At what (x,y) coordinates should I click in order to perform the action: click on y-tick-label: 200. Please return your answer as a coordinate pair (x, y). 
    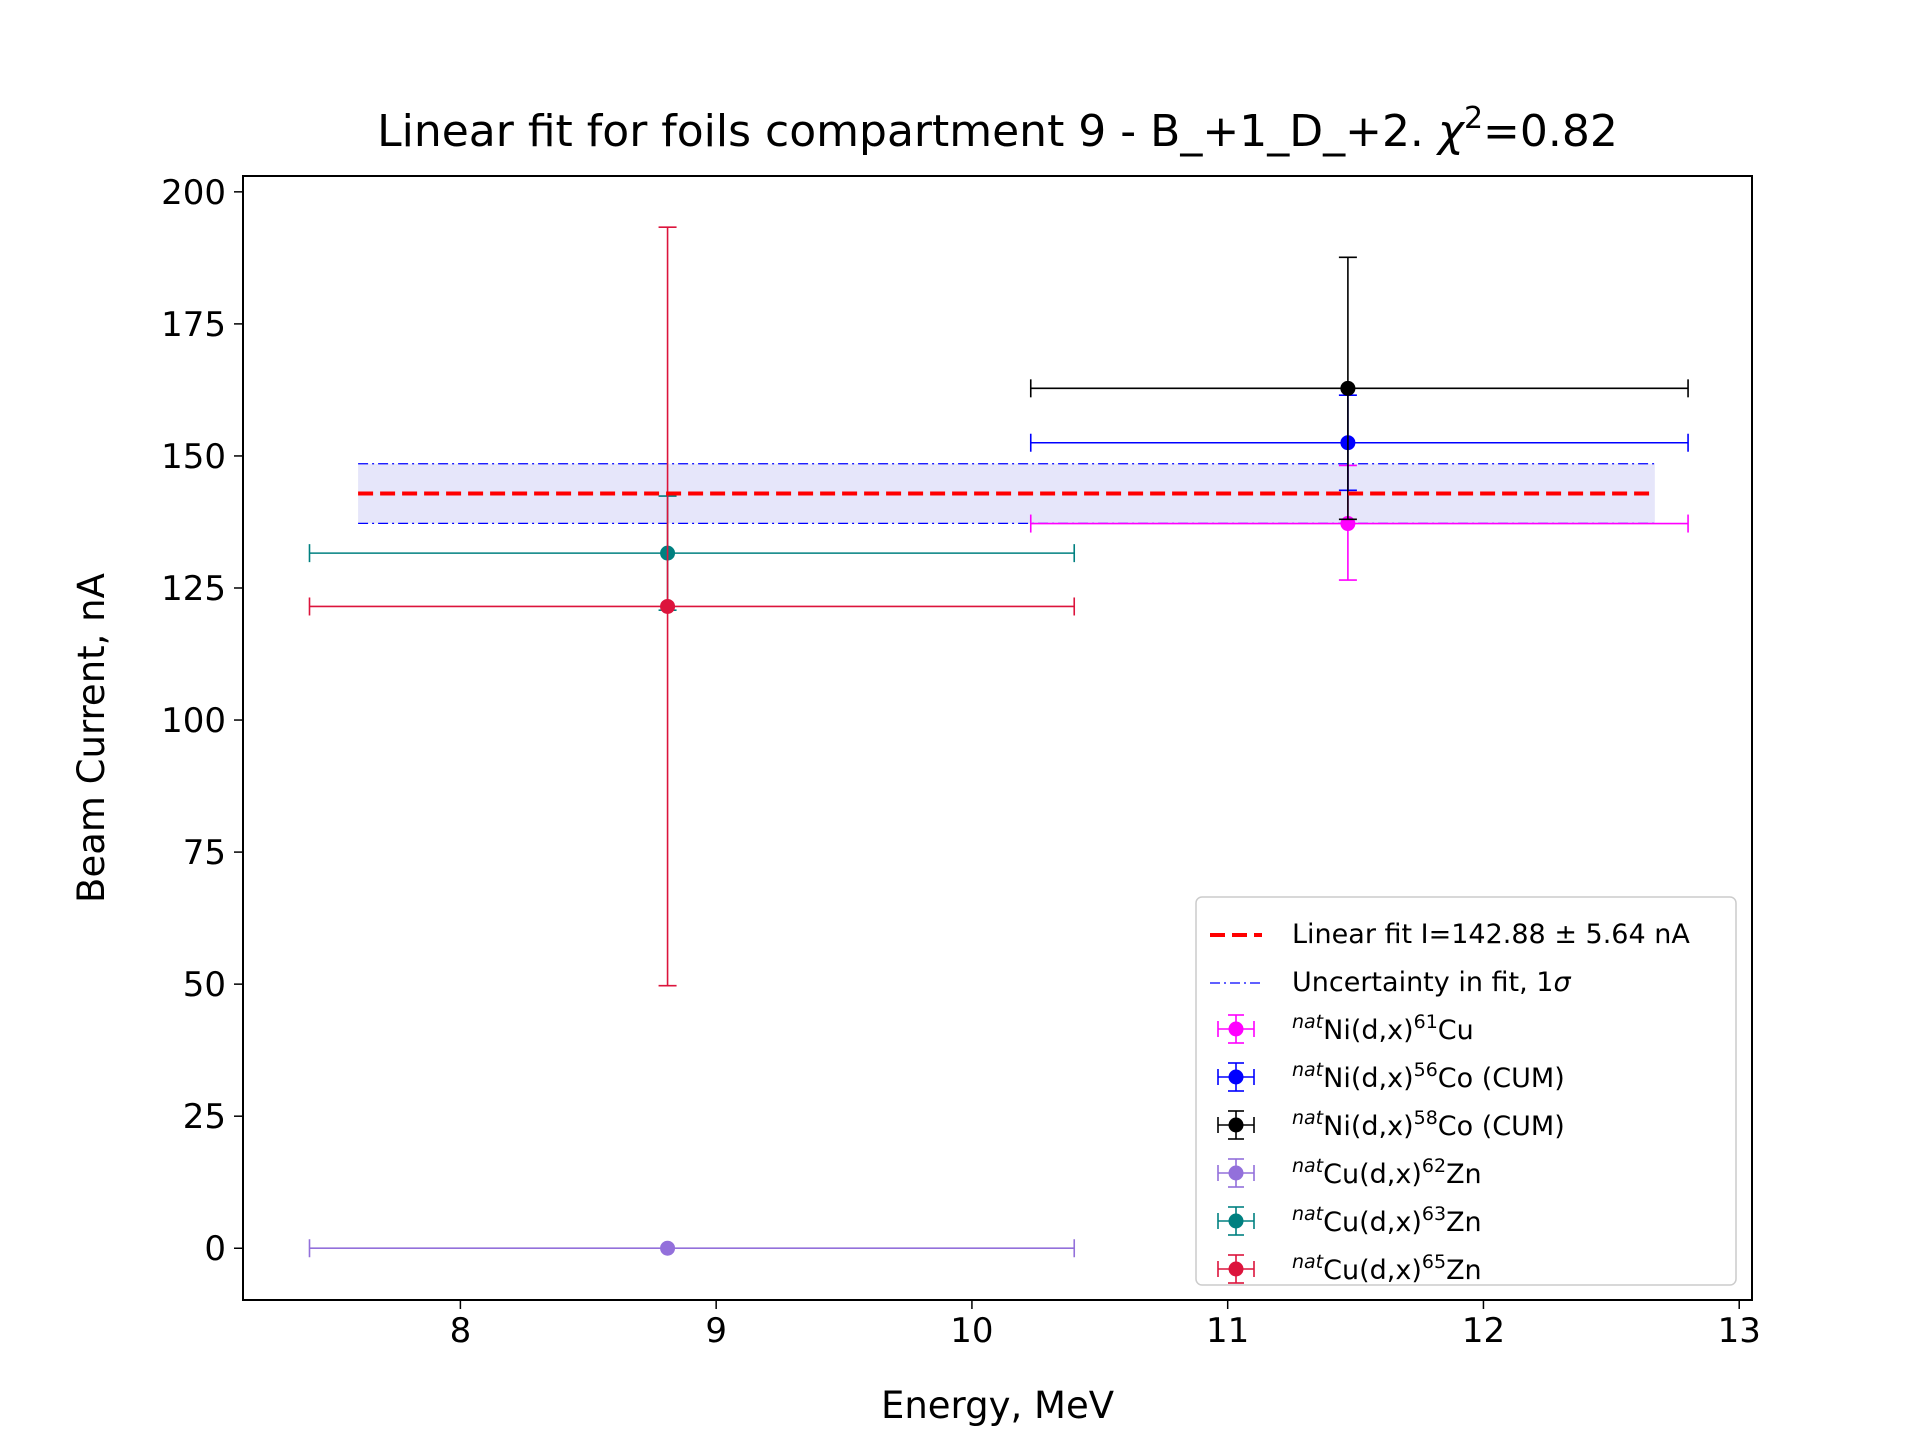
    Looking at the image, I should click on (193, 193).